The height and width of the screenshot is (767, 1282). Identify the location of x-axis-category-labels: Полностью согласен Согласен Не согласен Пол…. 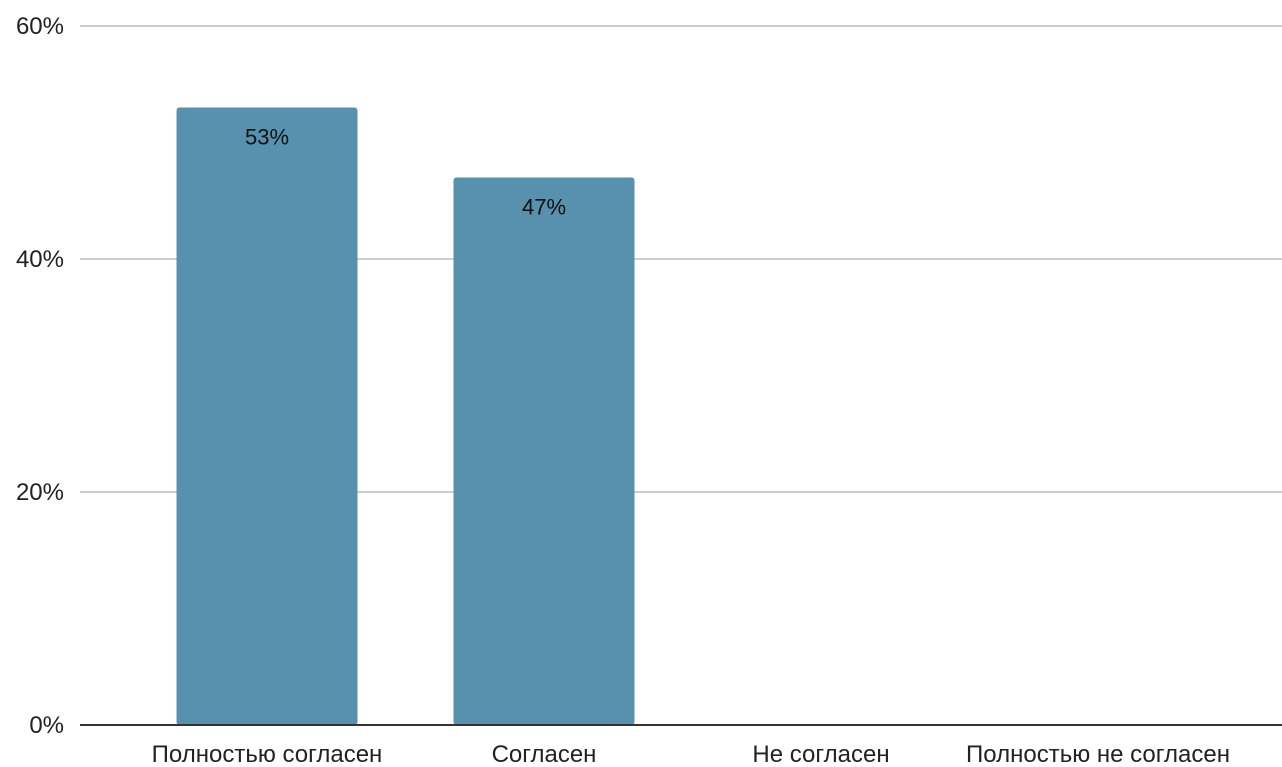
(691, 754).